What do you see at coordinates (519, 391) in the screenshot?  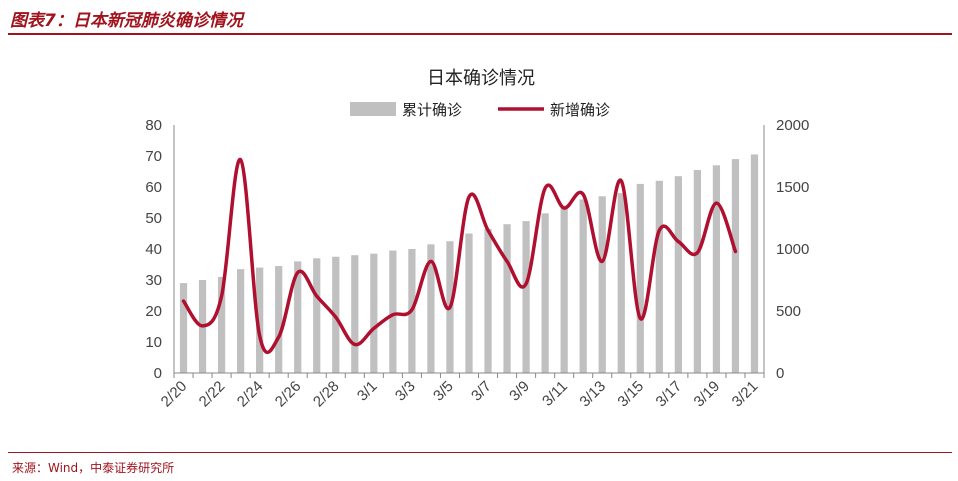 I see `x-tick-label: 3/9` at bounding box center [519, 391].